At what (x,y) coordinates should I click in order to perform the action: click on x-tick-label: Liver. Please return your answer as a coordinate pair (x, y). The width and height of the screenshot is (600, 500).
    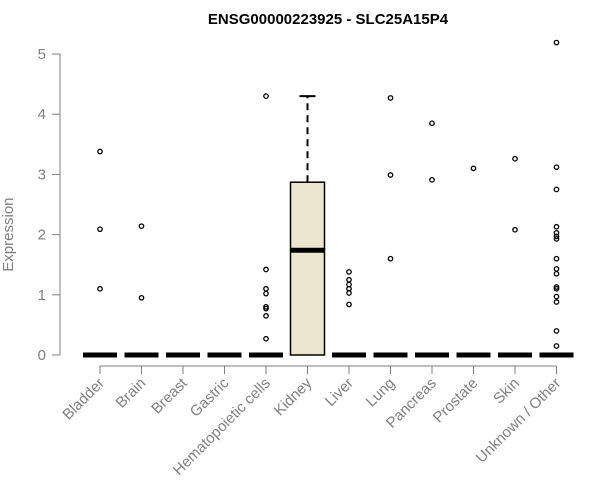
    Looking at the image, I should click on (339, 392).